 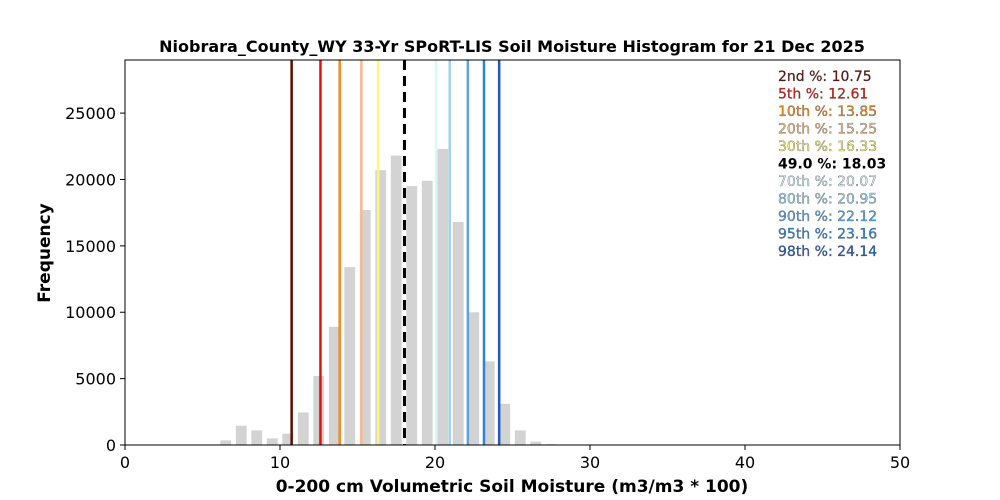 What do you see at coordinates (852, 147) in the screenshot?
I see `percentile-value: : 16.33` at bounding box center [852, 147].